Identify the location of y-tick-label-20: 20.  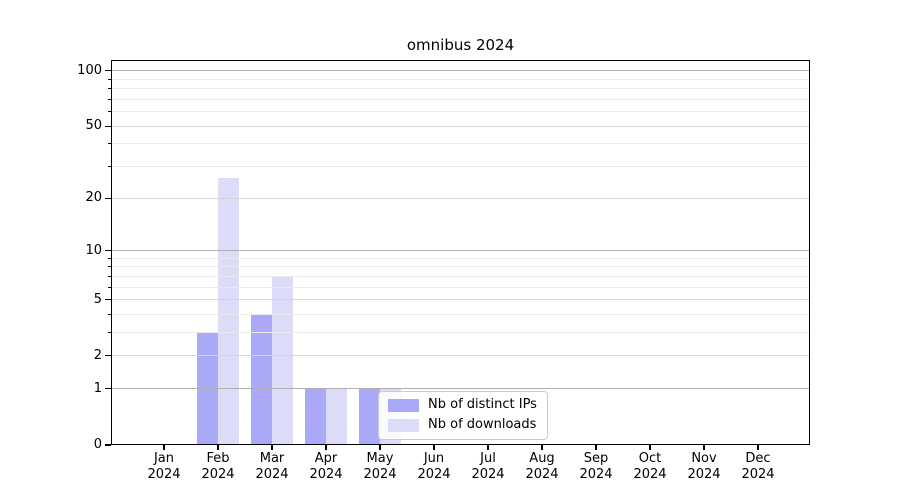
(93, 198).